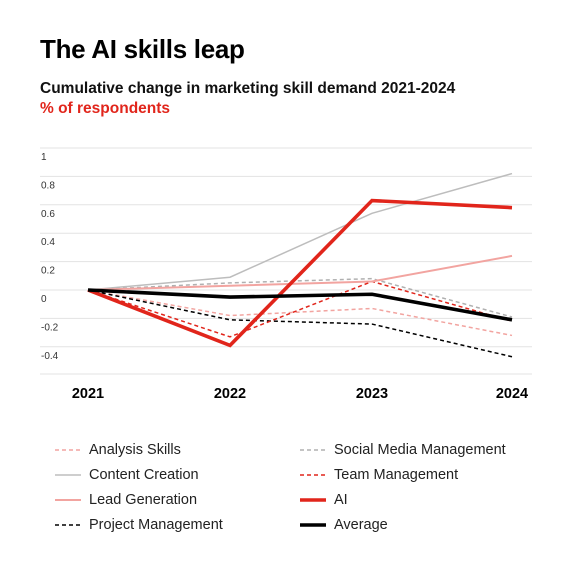 The image size is (571, 572). I want to click on series-line-project-management, so click(300, 323).